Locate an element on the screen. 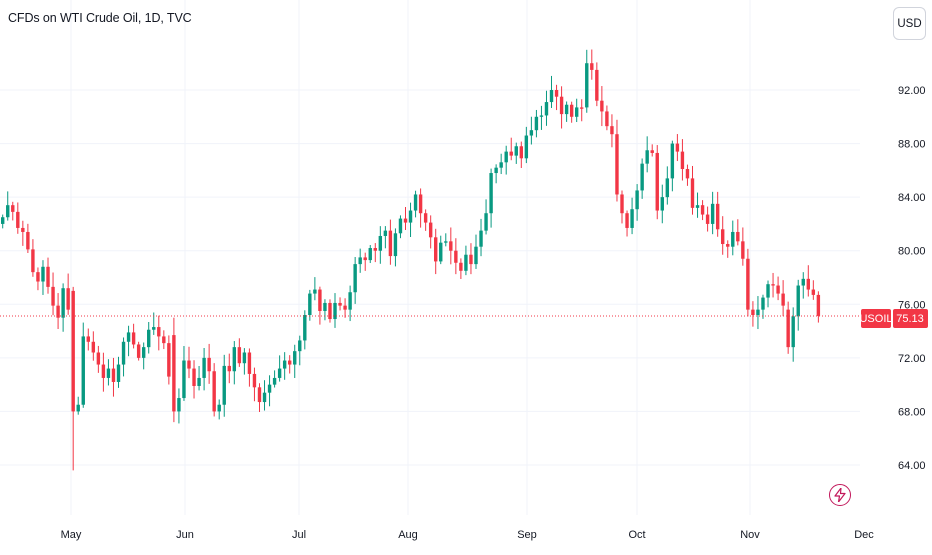 The width and height of the screenshot is (932, 555). price-axis: 64.00 68.00 72.00 76.00 80.00 84.00 88.00 92.00 is located at coordinates (912, 278).